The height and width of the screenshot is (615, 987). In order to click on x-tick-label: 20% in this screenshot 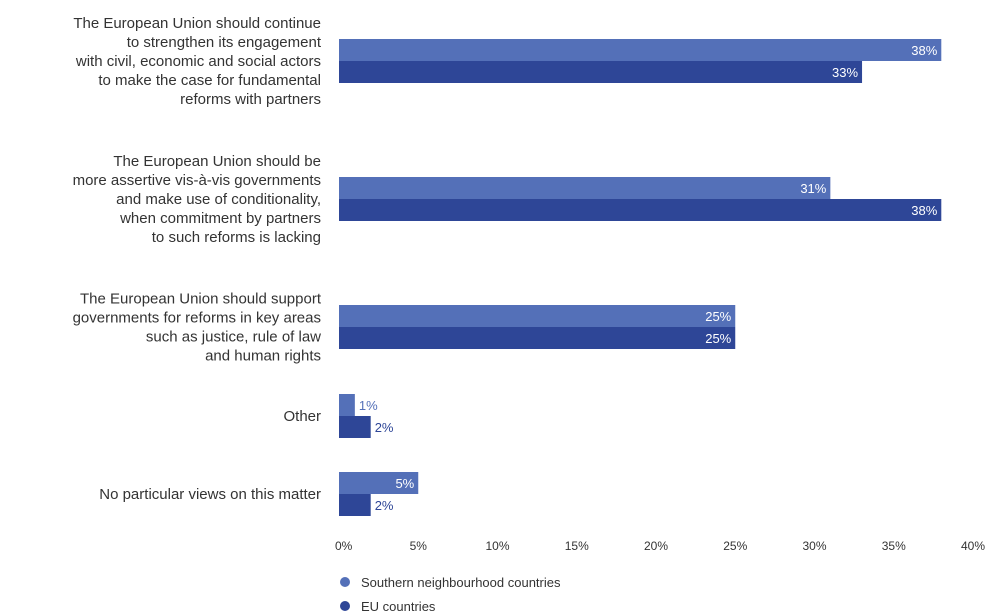, I will do `click(656, 546)`.